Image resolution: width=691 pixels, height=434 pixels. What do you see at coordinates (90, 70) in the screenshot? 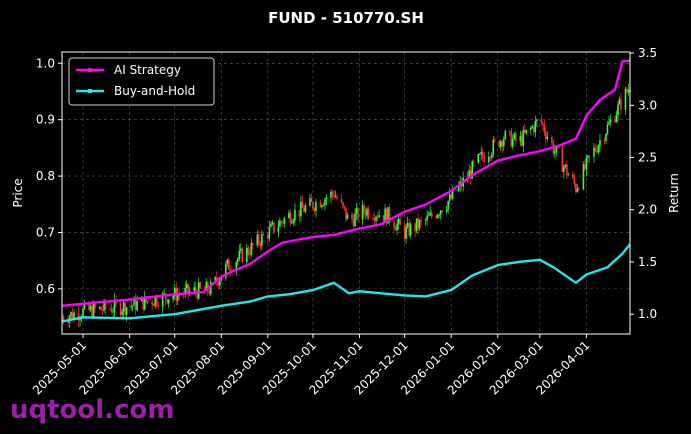
I see `legend-marker-ai-strategy` at bounding box center [90, 70].